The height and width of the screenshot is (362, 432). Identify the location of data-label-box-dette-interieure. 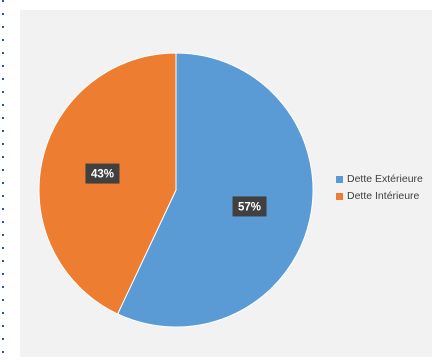
(102, 173).